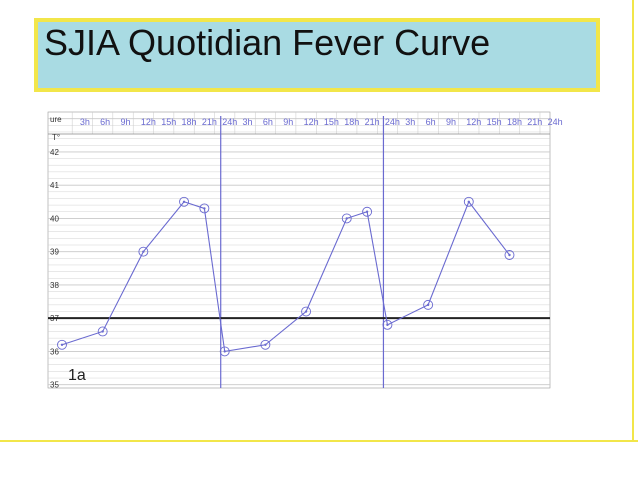 The image size is (638, 479). I want to click on y-tick-label: 36, so click(54, 351).